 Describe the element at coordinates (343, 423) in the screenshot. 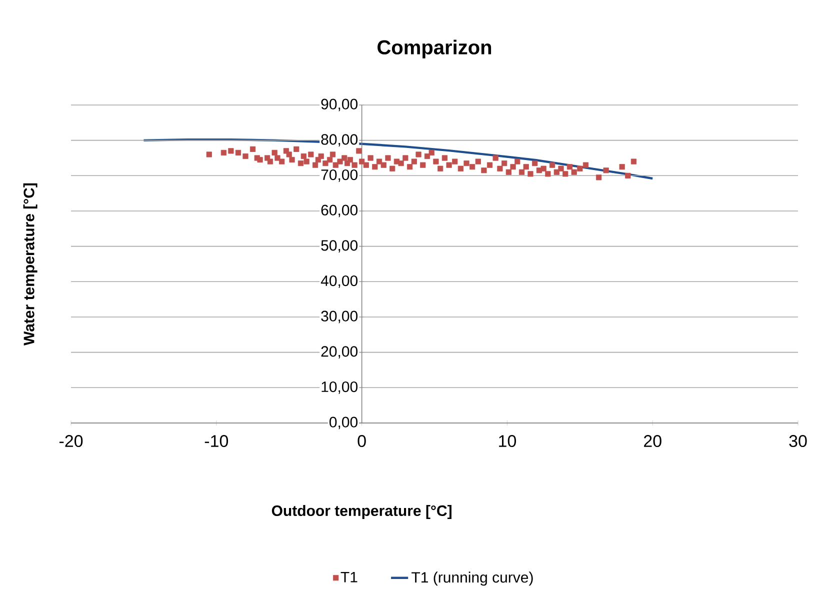

I see `y-tick-label: 0,00` at that location.